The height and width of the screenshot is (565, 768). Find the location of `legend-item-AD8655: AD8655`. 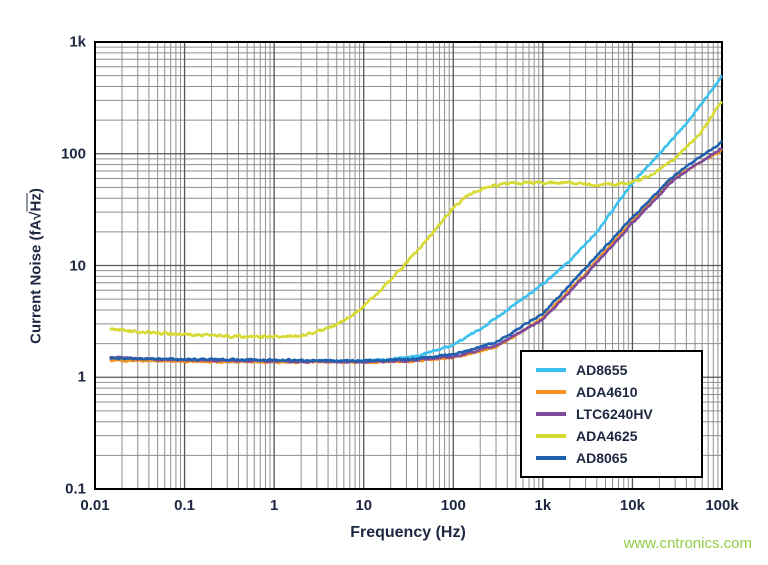

legend-item-AD8655: AD8655 is located at coordinates (611, 370).